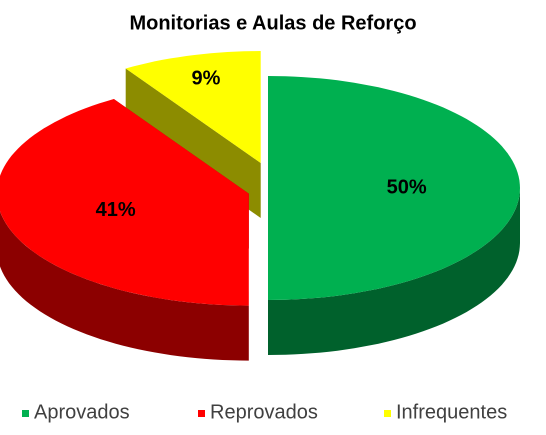 The image size is (546, 435). Describe the element at coordinates (205, 78) in the screenshot. I see `data-label: 9%` at that location.